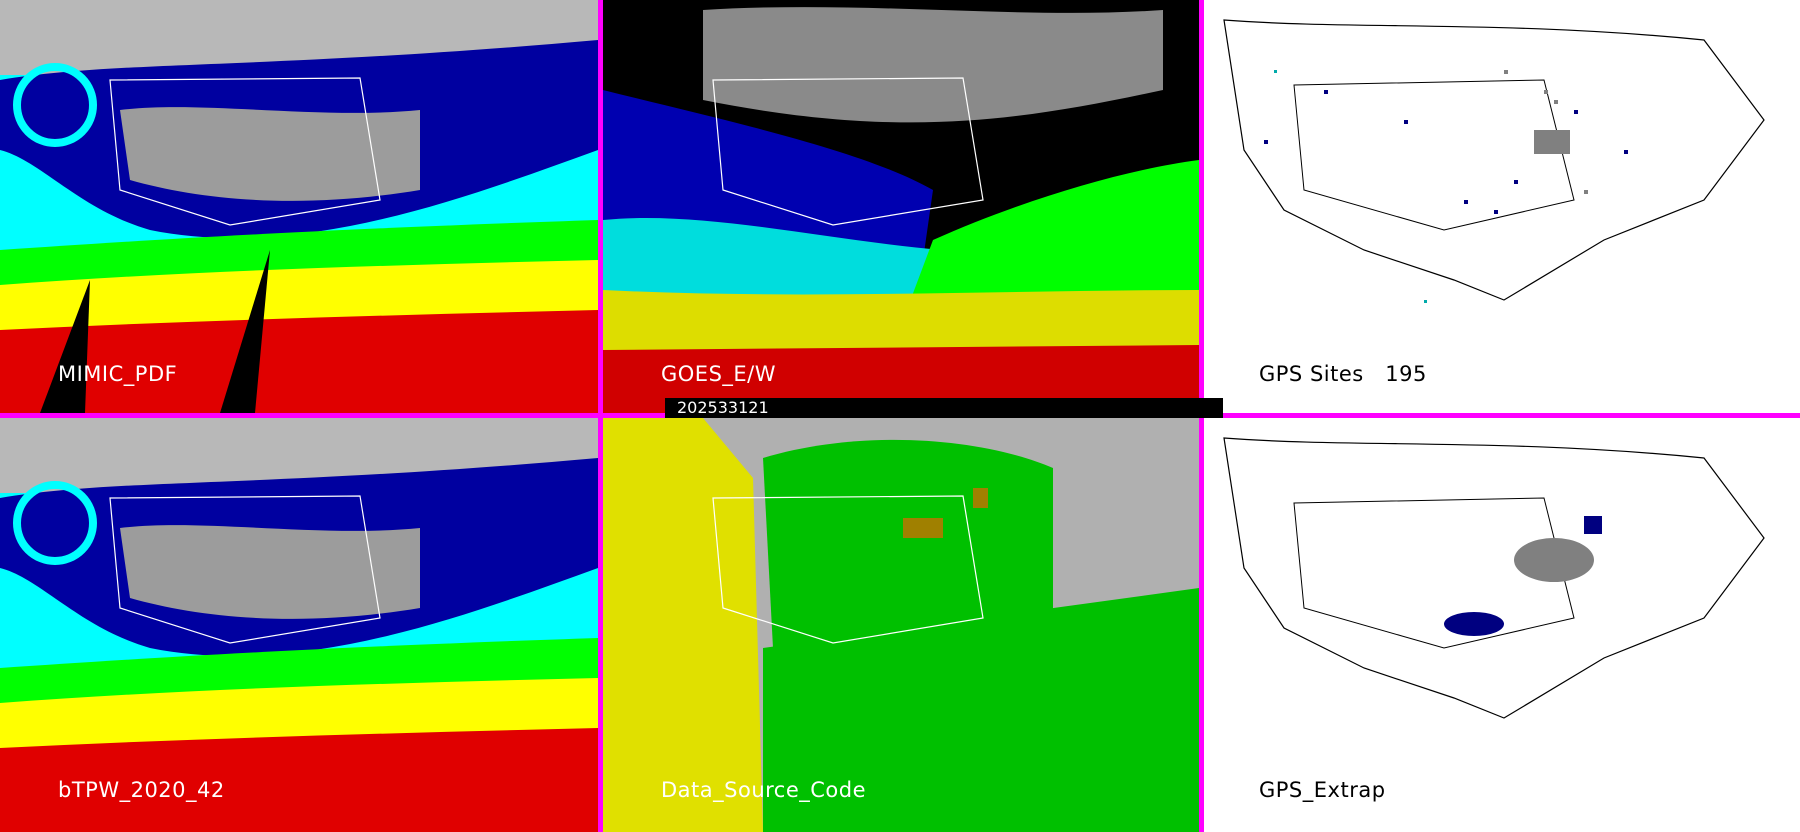 The height and width of the screenshot is (832, 1800). I want to click on panel-label-gps-sites: GPS Sites 195, so click(1343, 374).